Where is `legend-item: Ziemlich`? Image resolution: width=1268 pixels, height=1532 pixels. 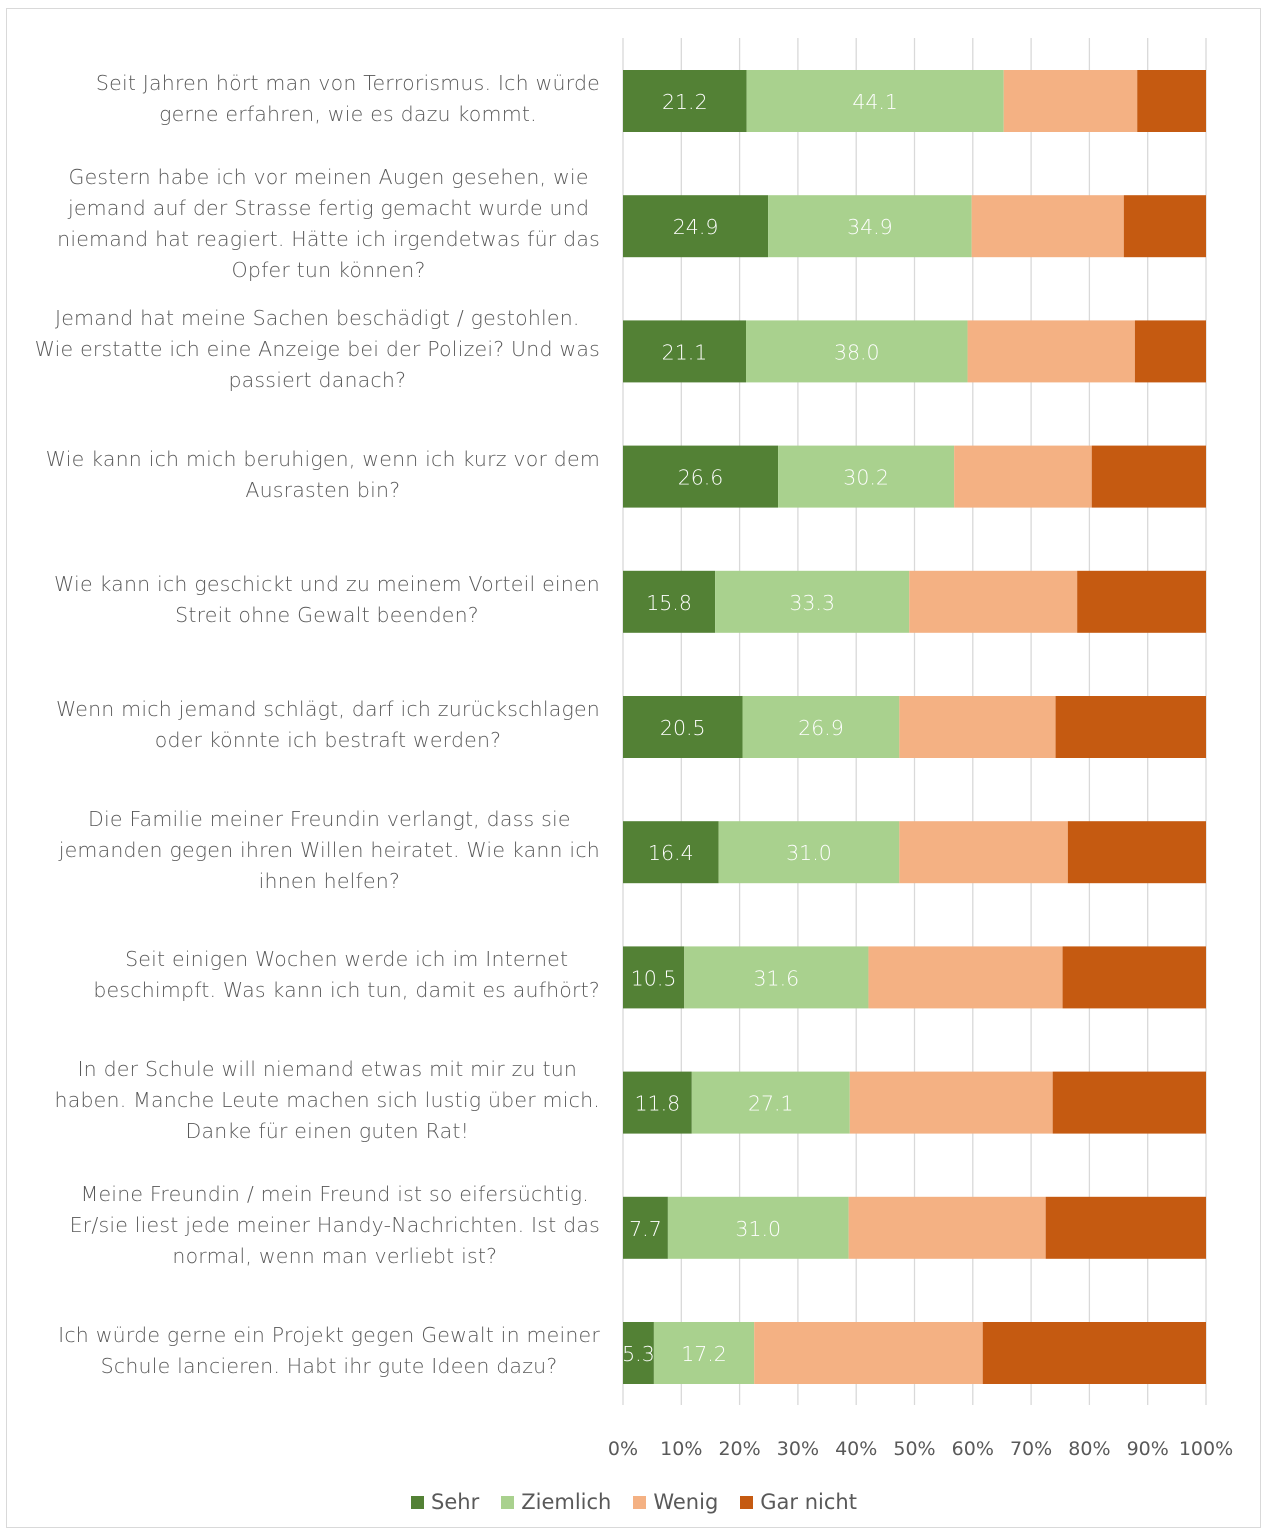 legend-item: Ziemlich is located at coordinates (556, 1502).